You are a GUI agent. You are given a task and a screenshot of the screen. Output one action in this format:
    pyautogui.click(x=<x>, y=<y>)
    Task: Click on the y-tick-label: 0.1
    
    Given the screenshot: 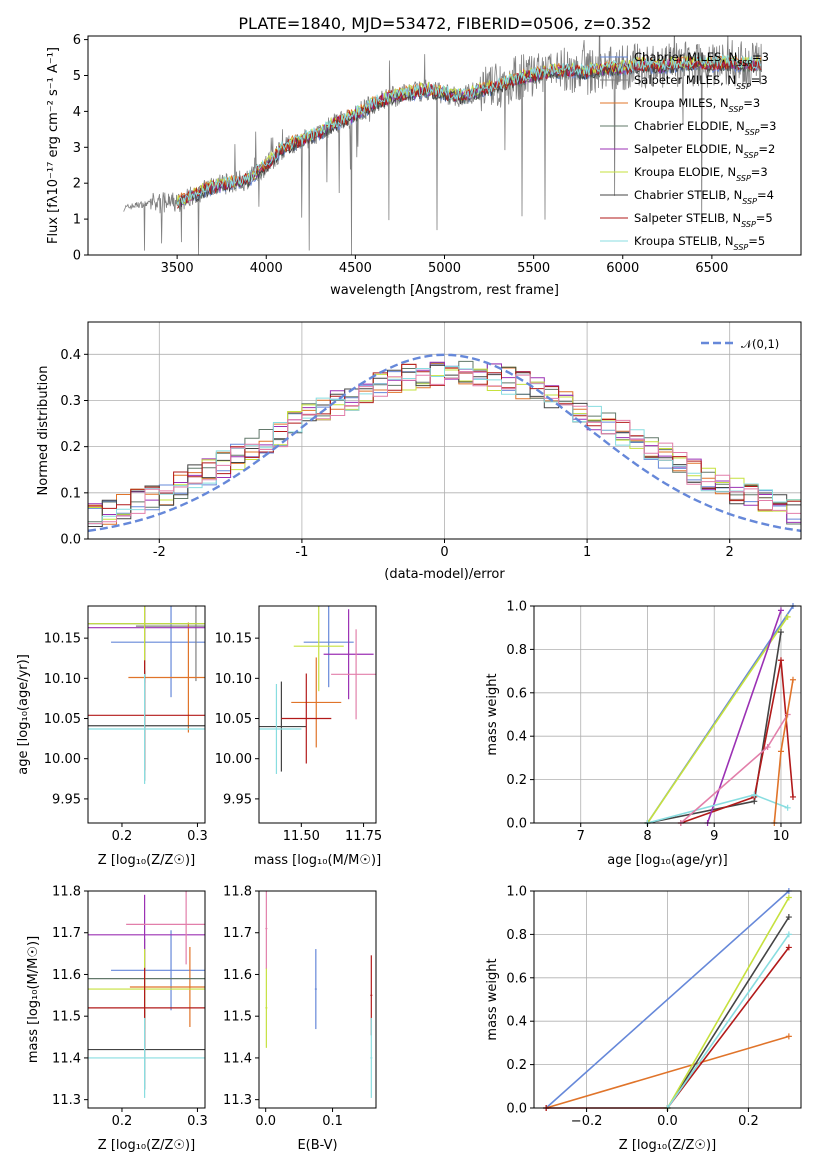 What is the action you would take?
    pyautogui.click(x=70, y=493)
    